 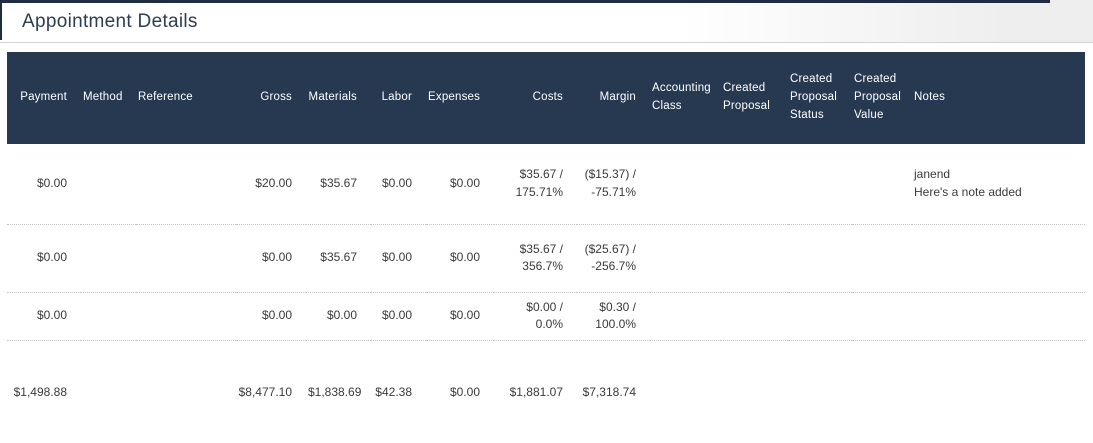 What do you see at coordinates (108, 98) in the screenshot?
I see `column-header-method: Method` at bounding box center [108, 98].